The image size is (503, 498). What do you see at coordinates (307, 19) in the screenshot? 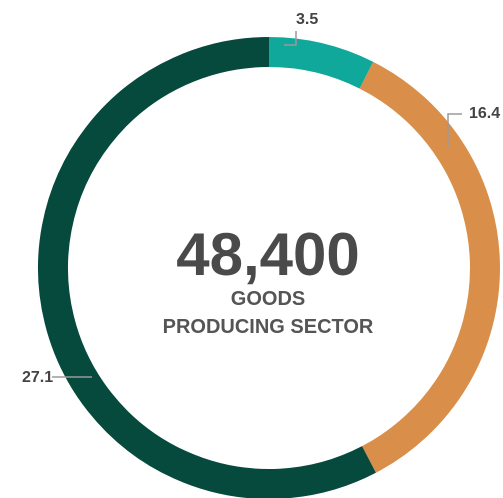
I see `slice-label-0: 3.5` at bounding box center [307, 19].